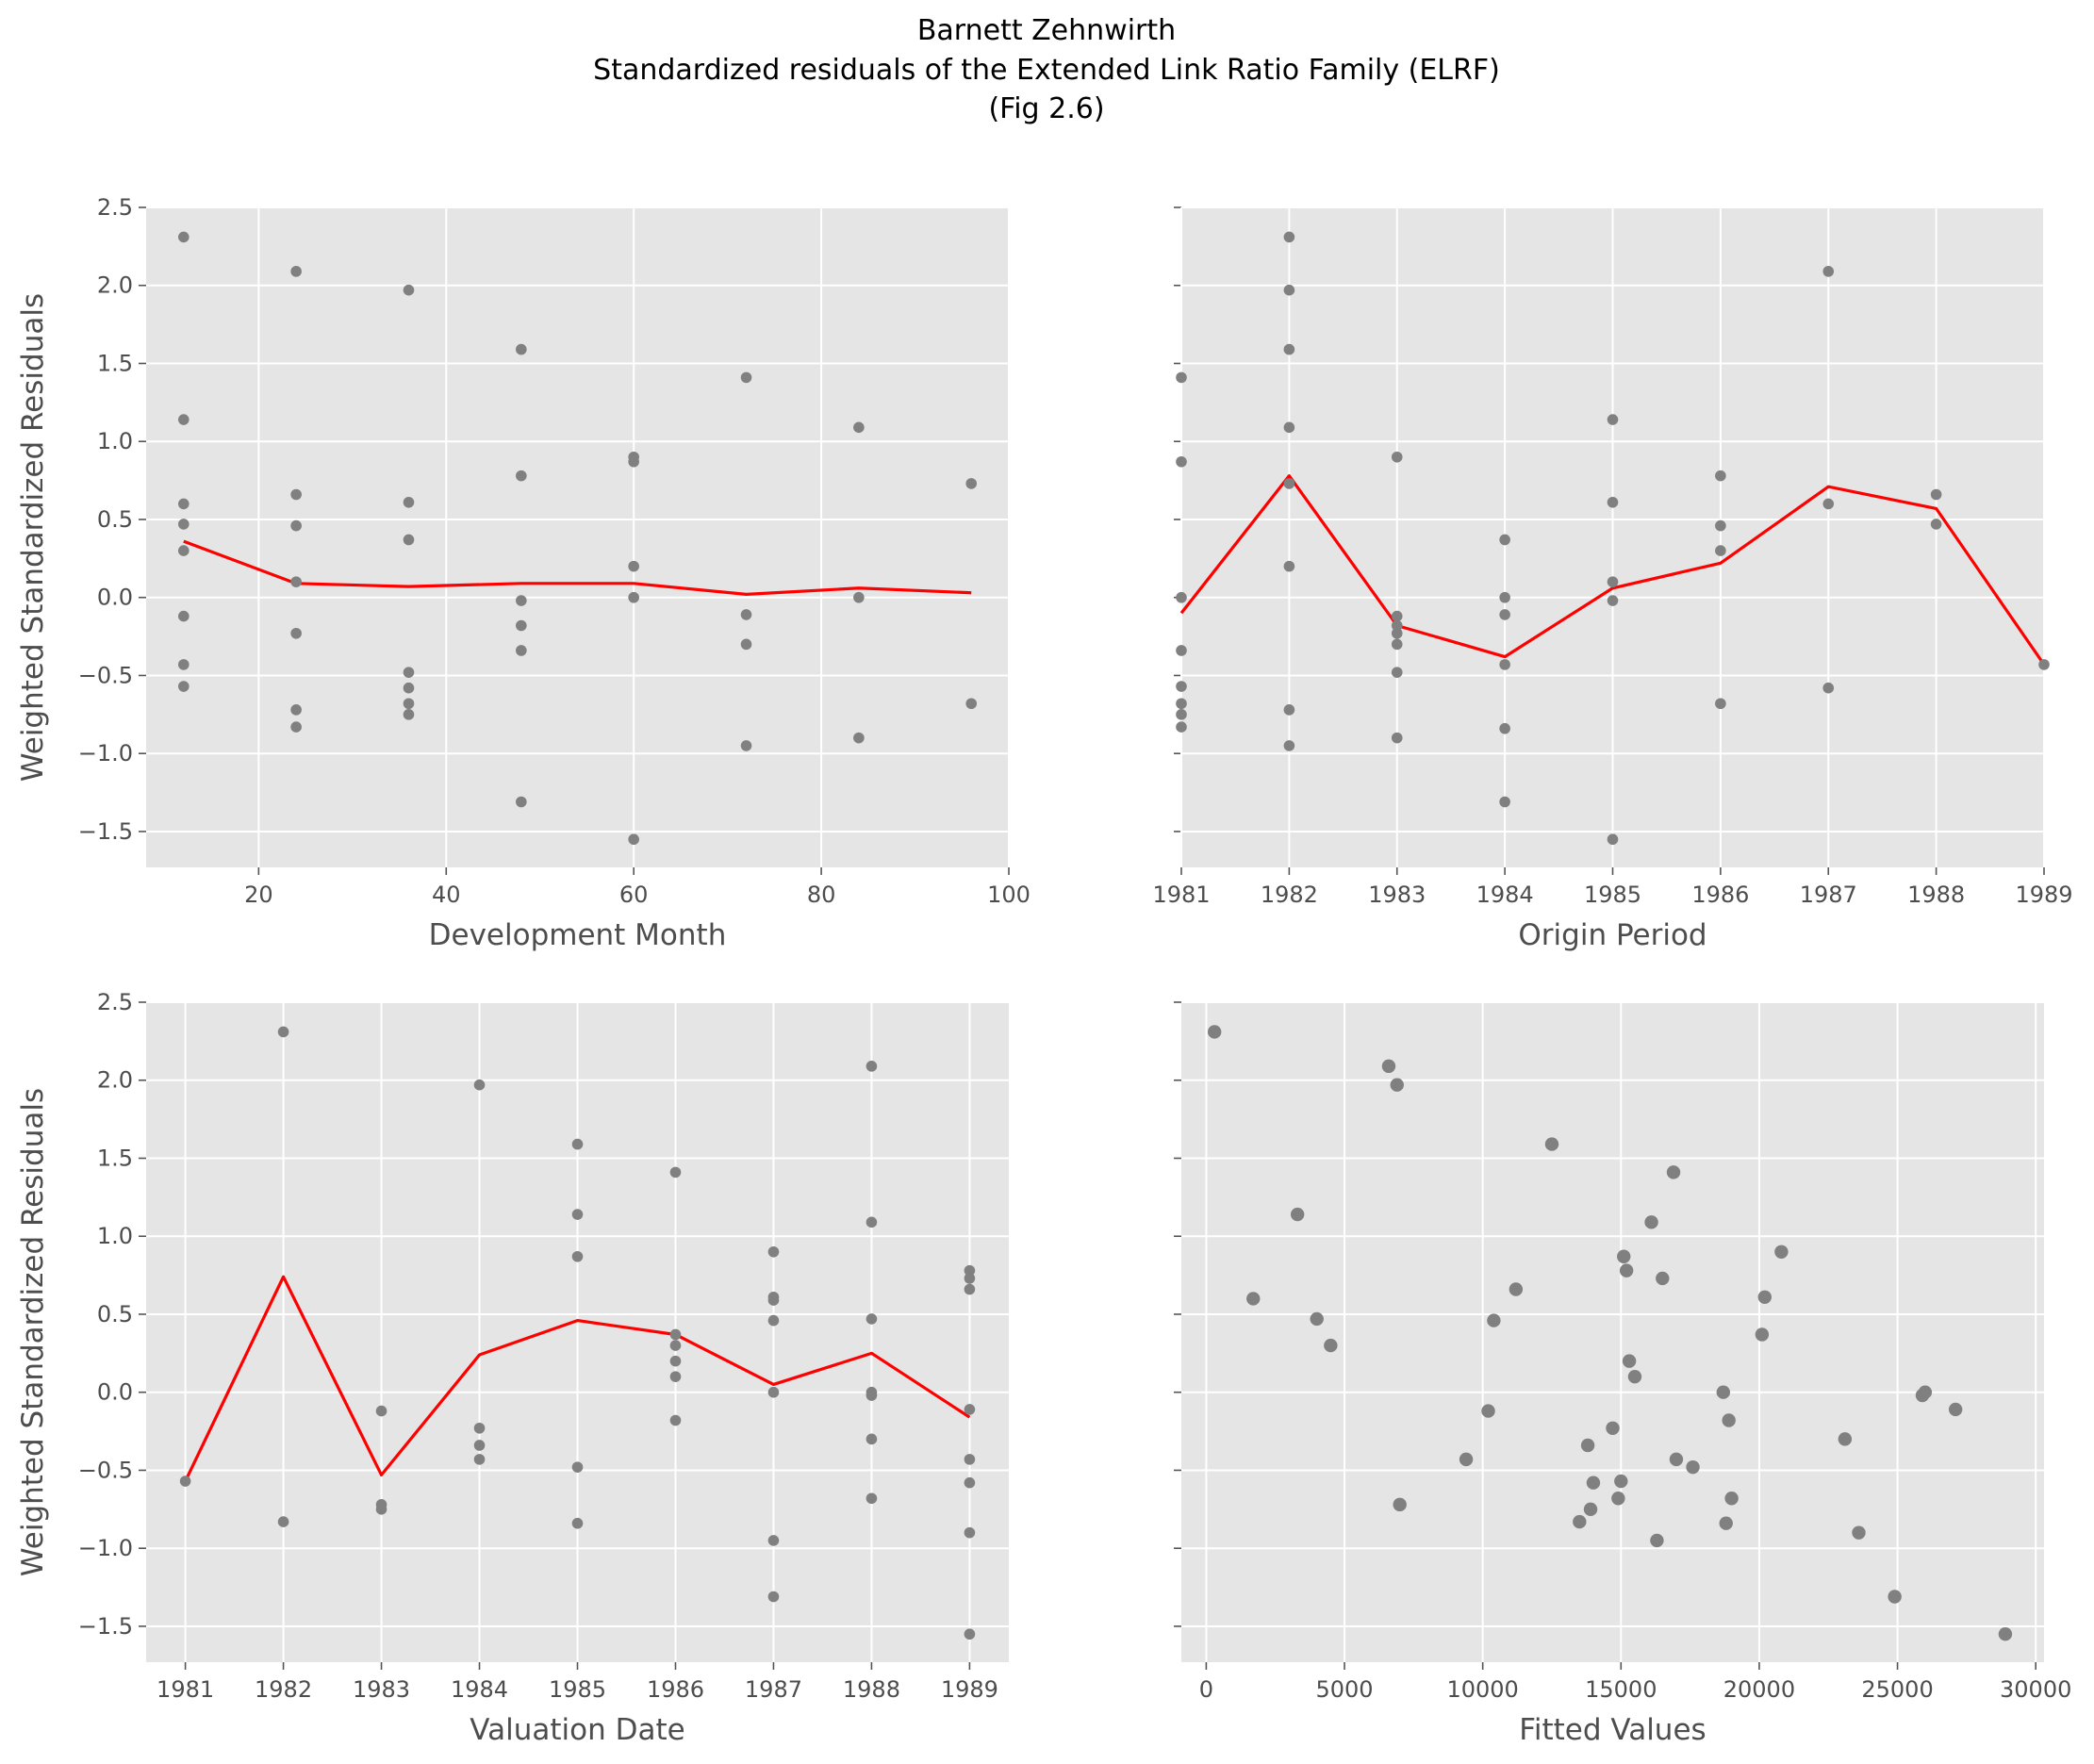  I want to click on y-tick-label: −0.5, so click(105, 1470).